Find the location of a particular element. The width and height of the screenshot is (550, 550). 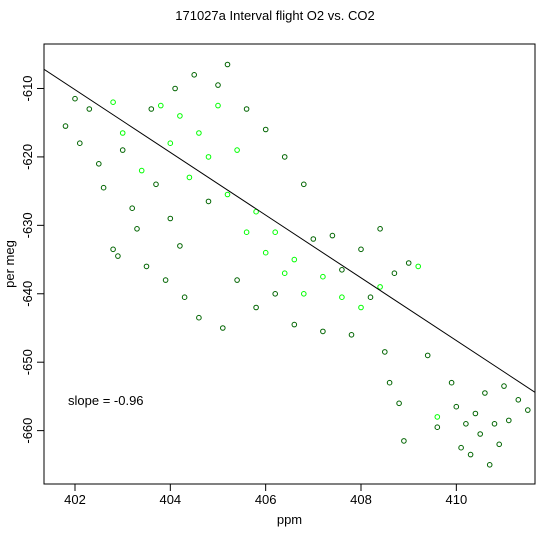

x-tick-label: 410 is located at coordinates (456, 499).